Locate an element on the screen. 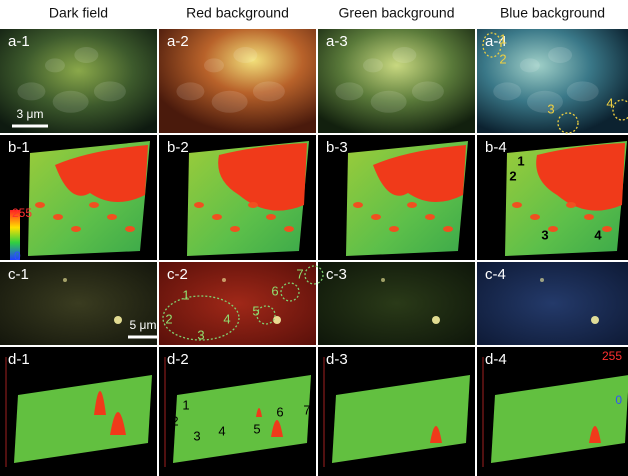 This screenshot has height=476, width=628. column-header: Green background is located at coordinates (397, 13).